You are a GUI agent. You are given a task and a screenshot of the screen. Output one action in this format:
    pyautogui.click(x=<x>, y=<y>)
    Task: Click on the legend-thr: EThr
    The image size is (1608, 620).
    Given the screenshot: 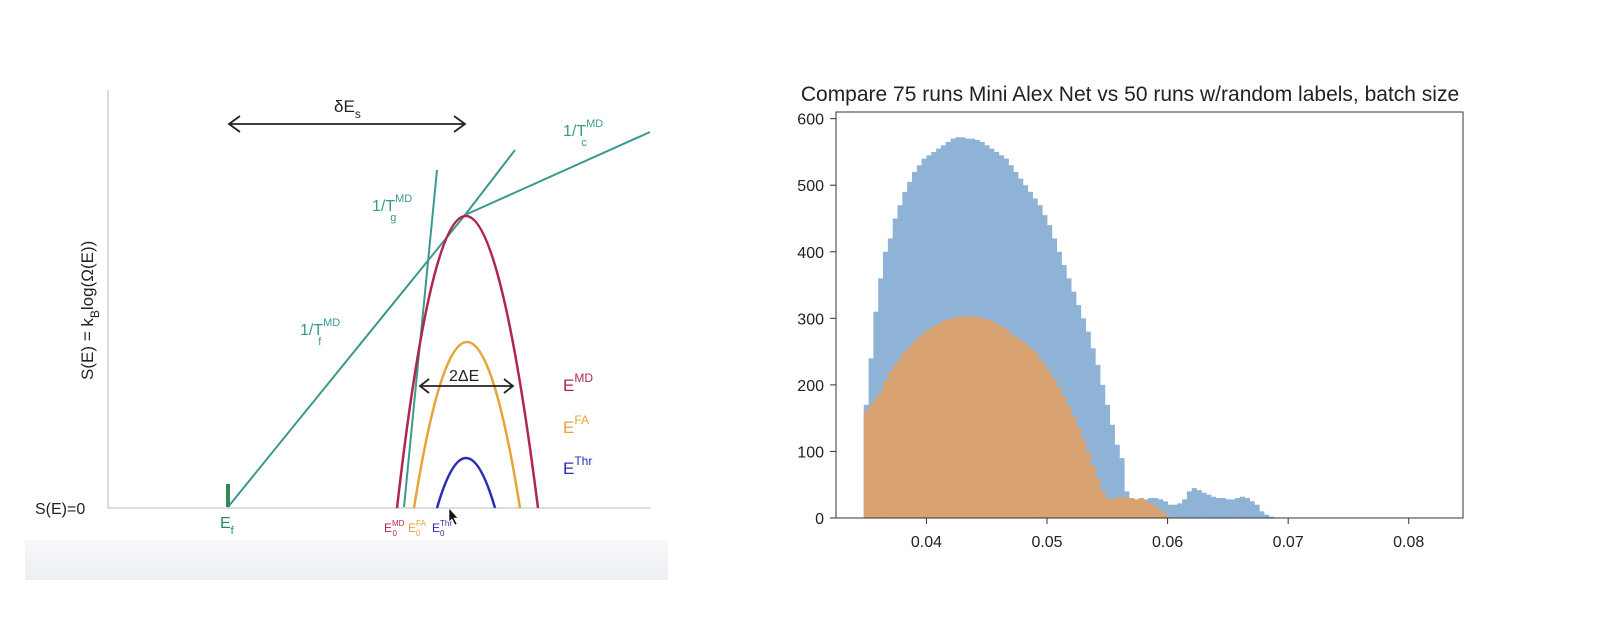 What is the action you would take?
    pyautogui.click(x=577, y=466)
    